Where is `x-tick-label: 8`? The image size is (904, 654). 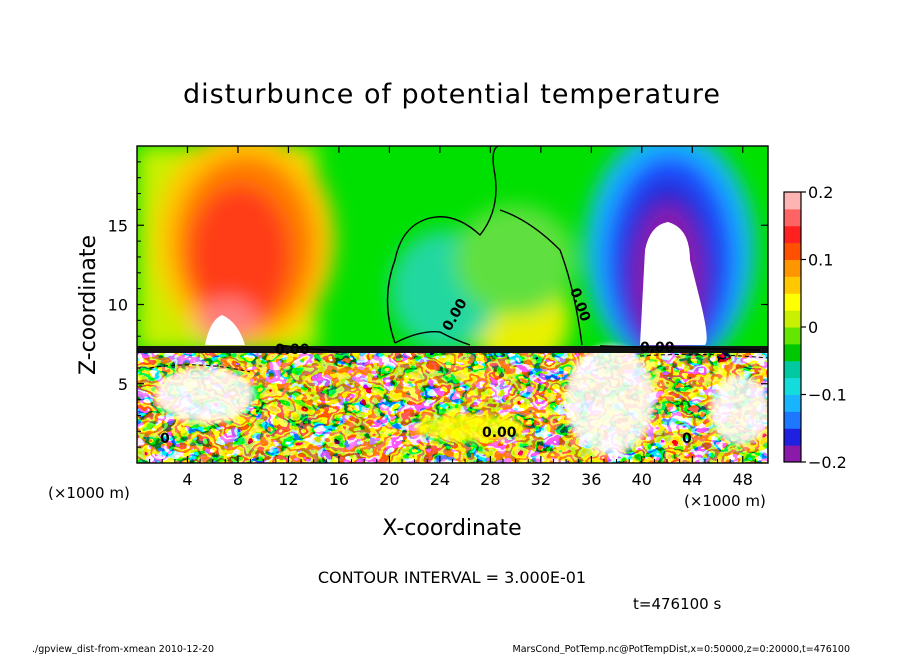
x-tick-label: 8 is located at coordinates (238, 479).